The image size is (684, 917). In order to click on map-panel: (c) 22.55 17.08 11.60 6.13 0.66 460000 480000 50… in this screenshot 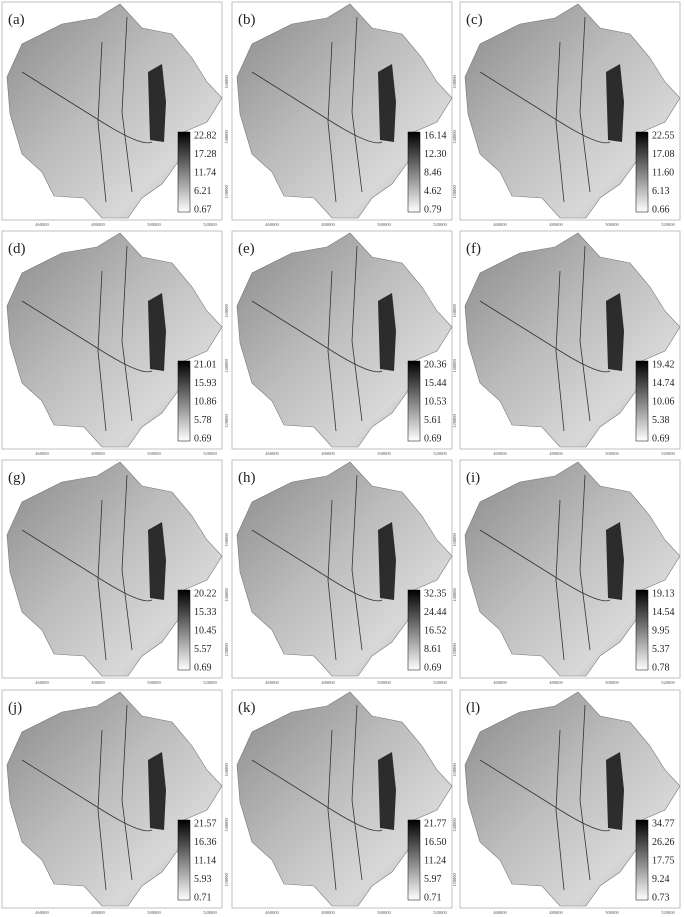, I will do `click(566, 114)`.